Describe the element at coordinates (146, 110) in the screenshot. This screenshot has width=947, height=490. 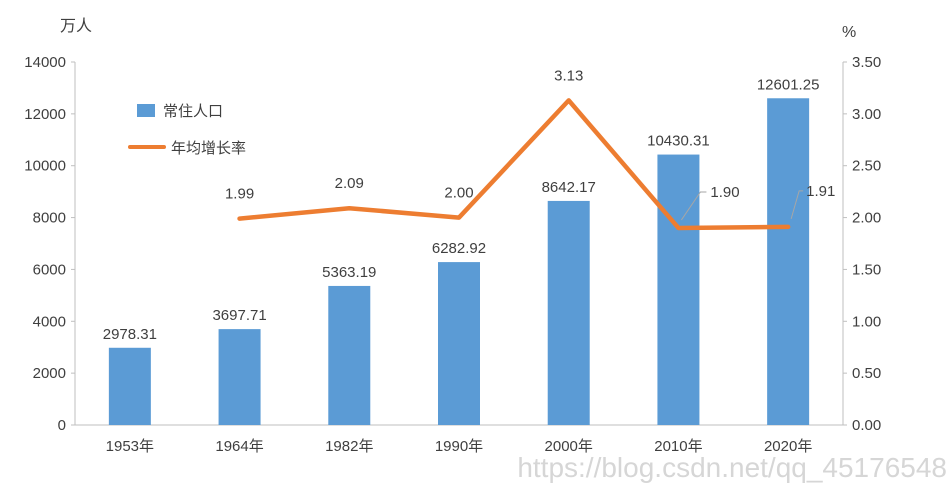
I see `legend-swatch-bar` at that location.